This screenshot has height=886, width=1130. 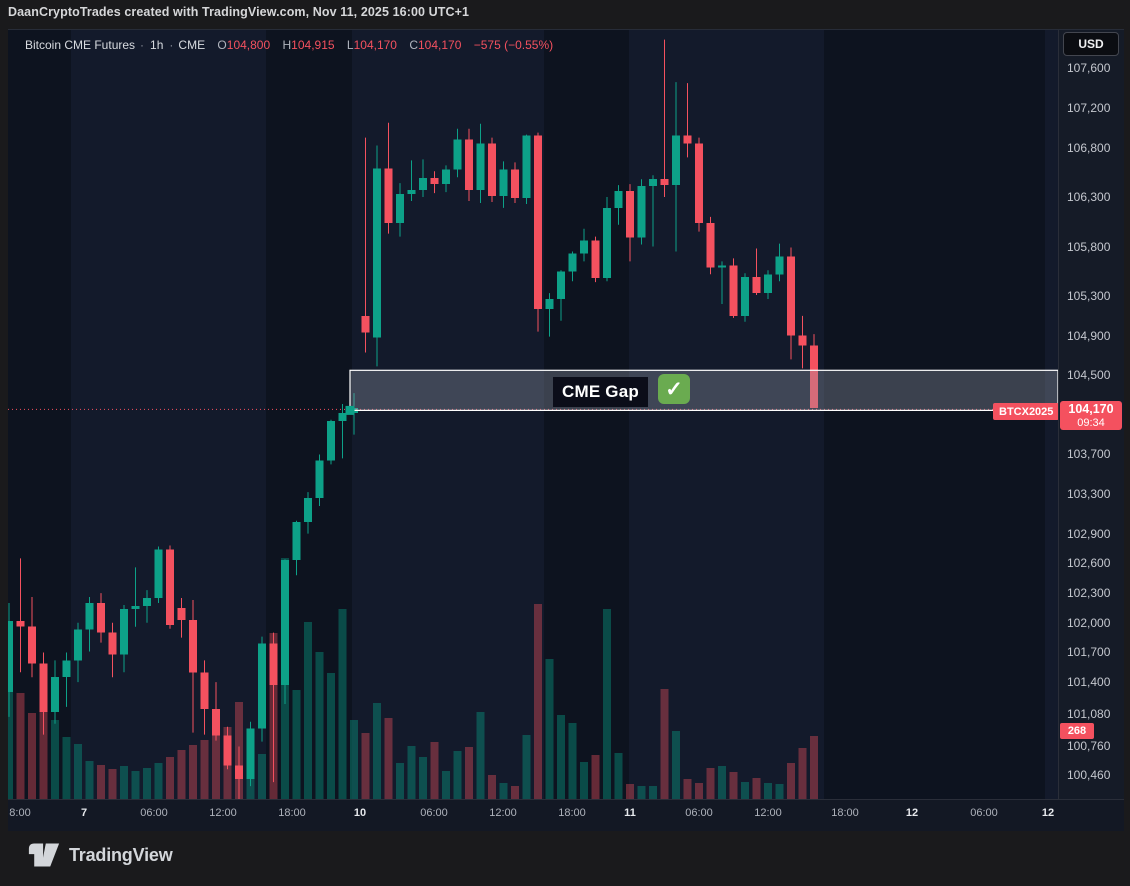 I want to click on cme-gap-box, so click(x=703, y=390).